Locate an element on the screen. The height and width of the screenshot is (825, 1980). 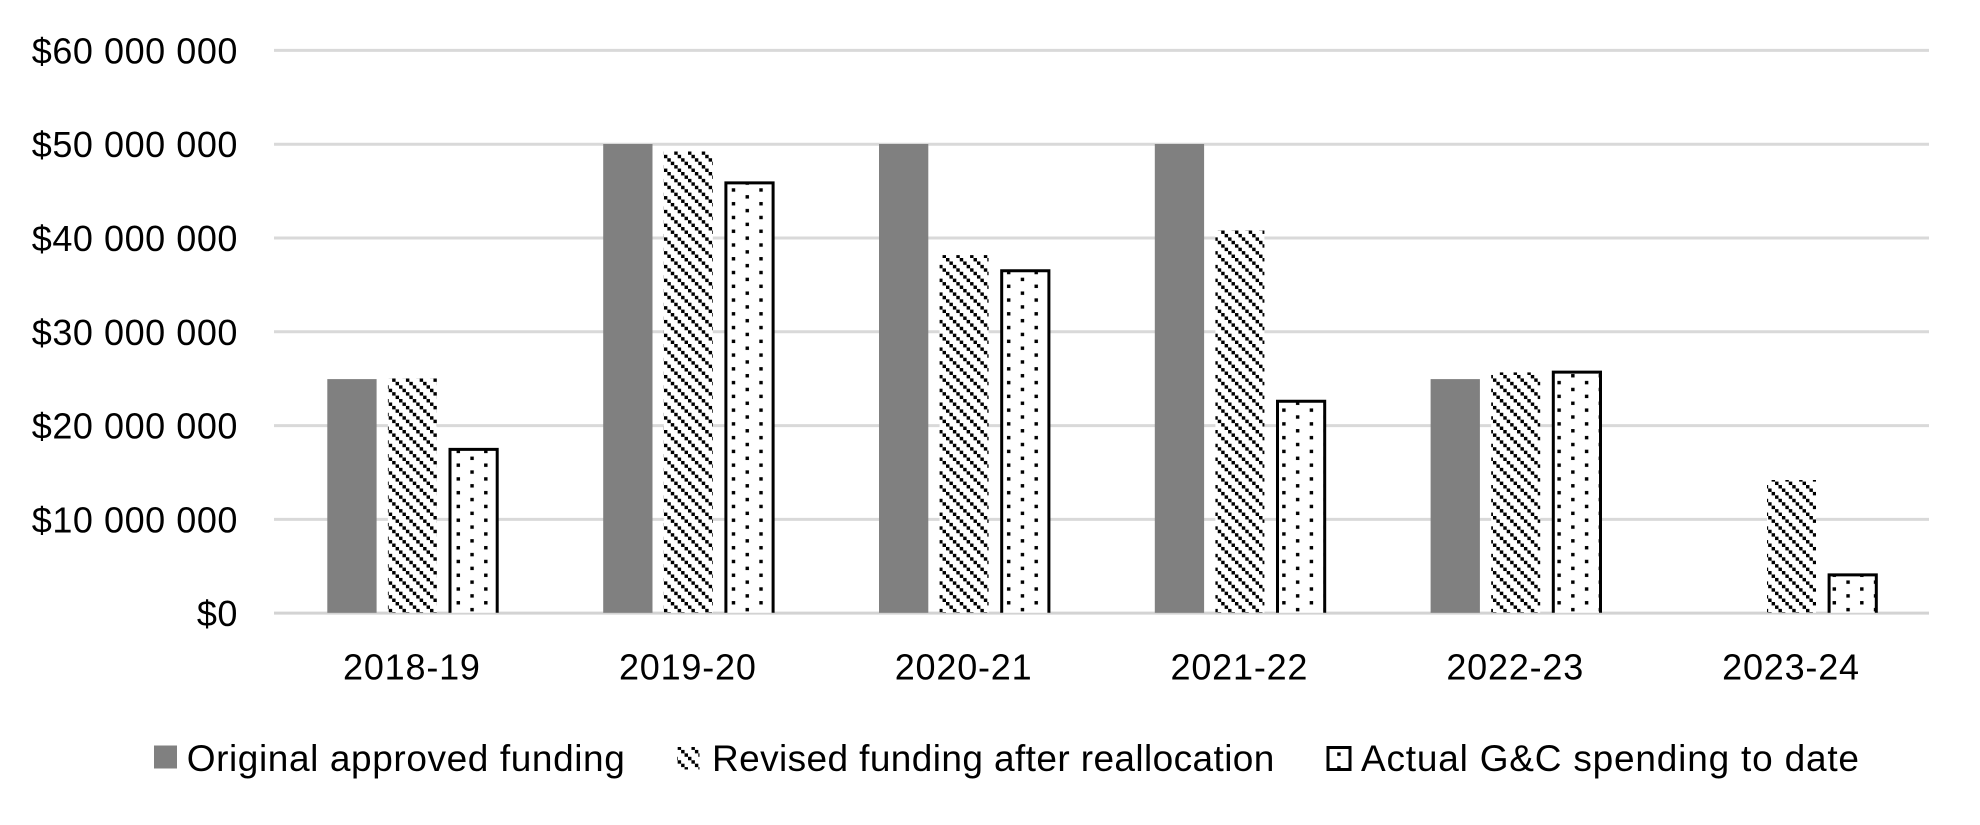
svg-text: Original approved funding is located at coordinates (406, 758).